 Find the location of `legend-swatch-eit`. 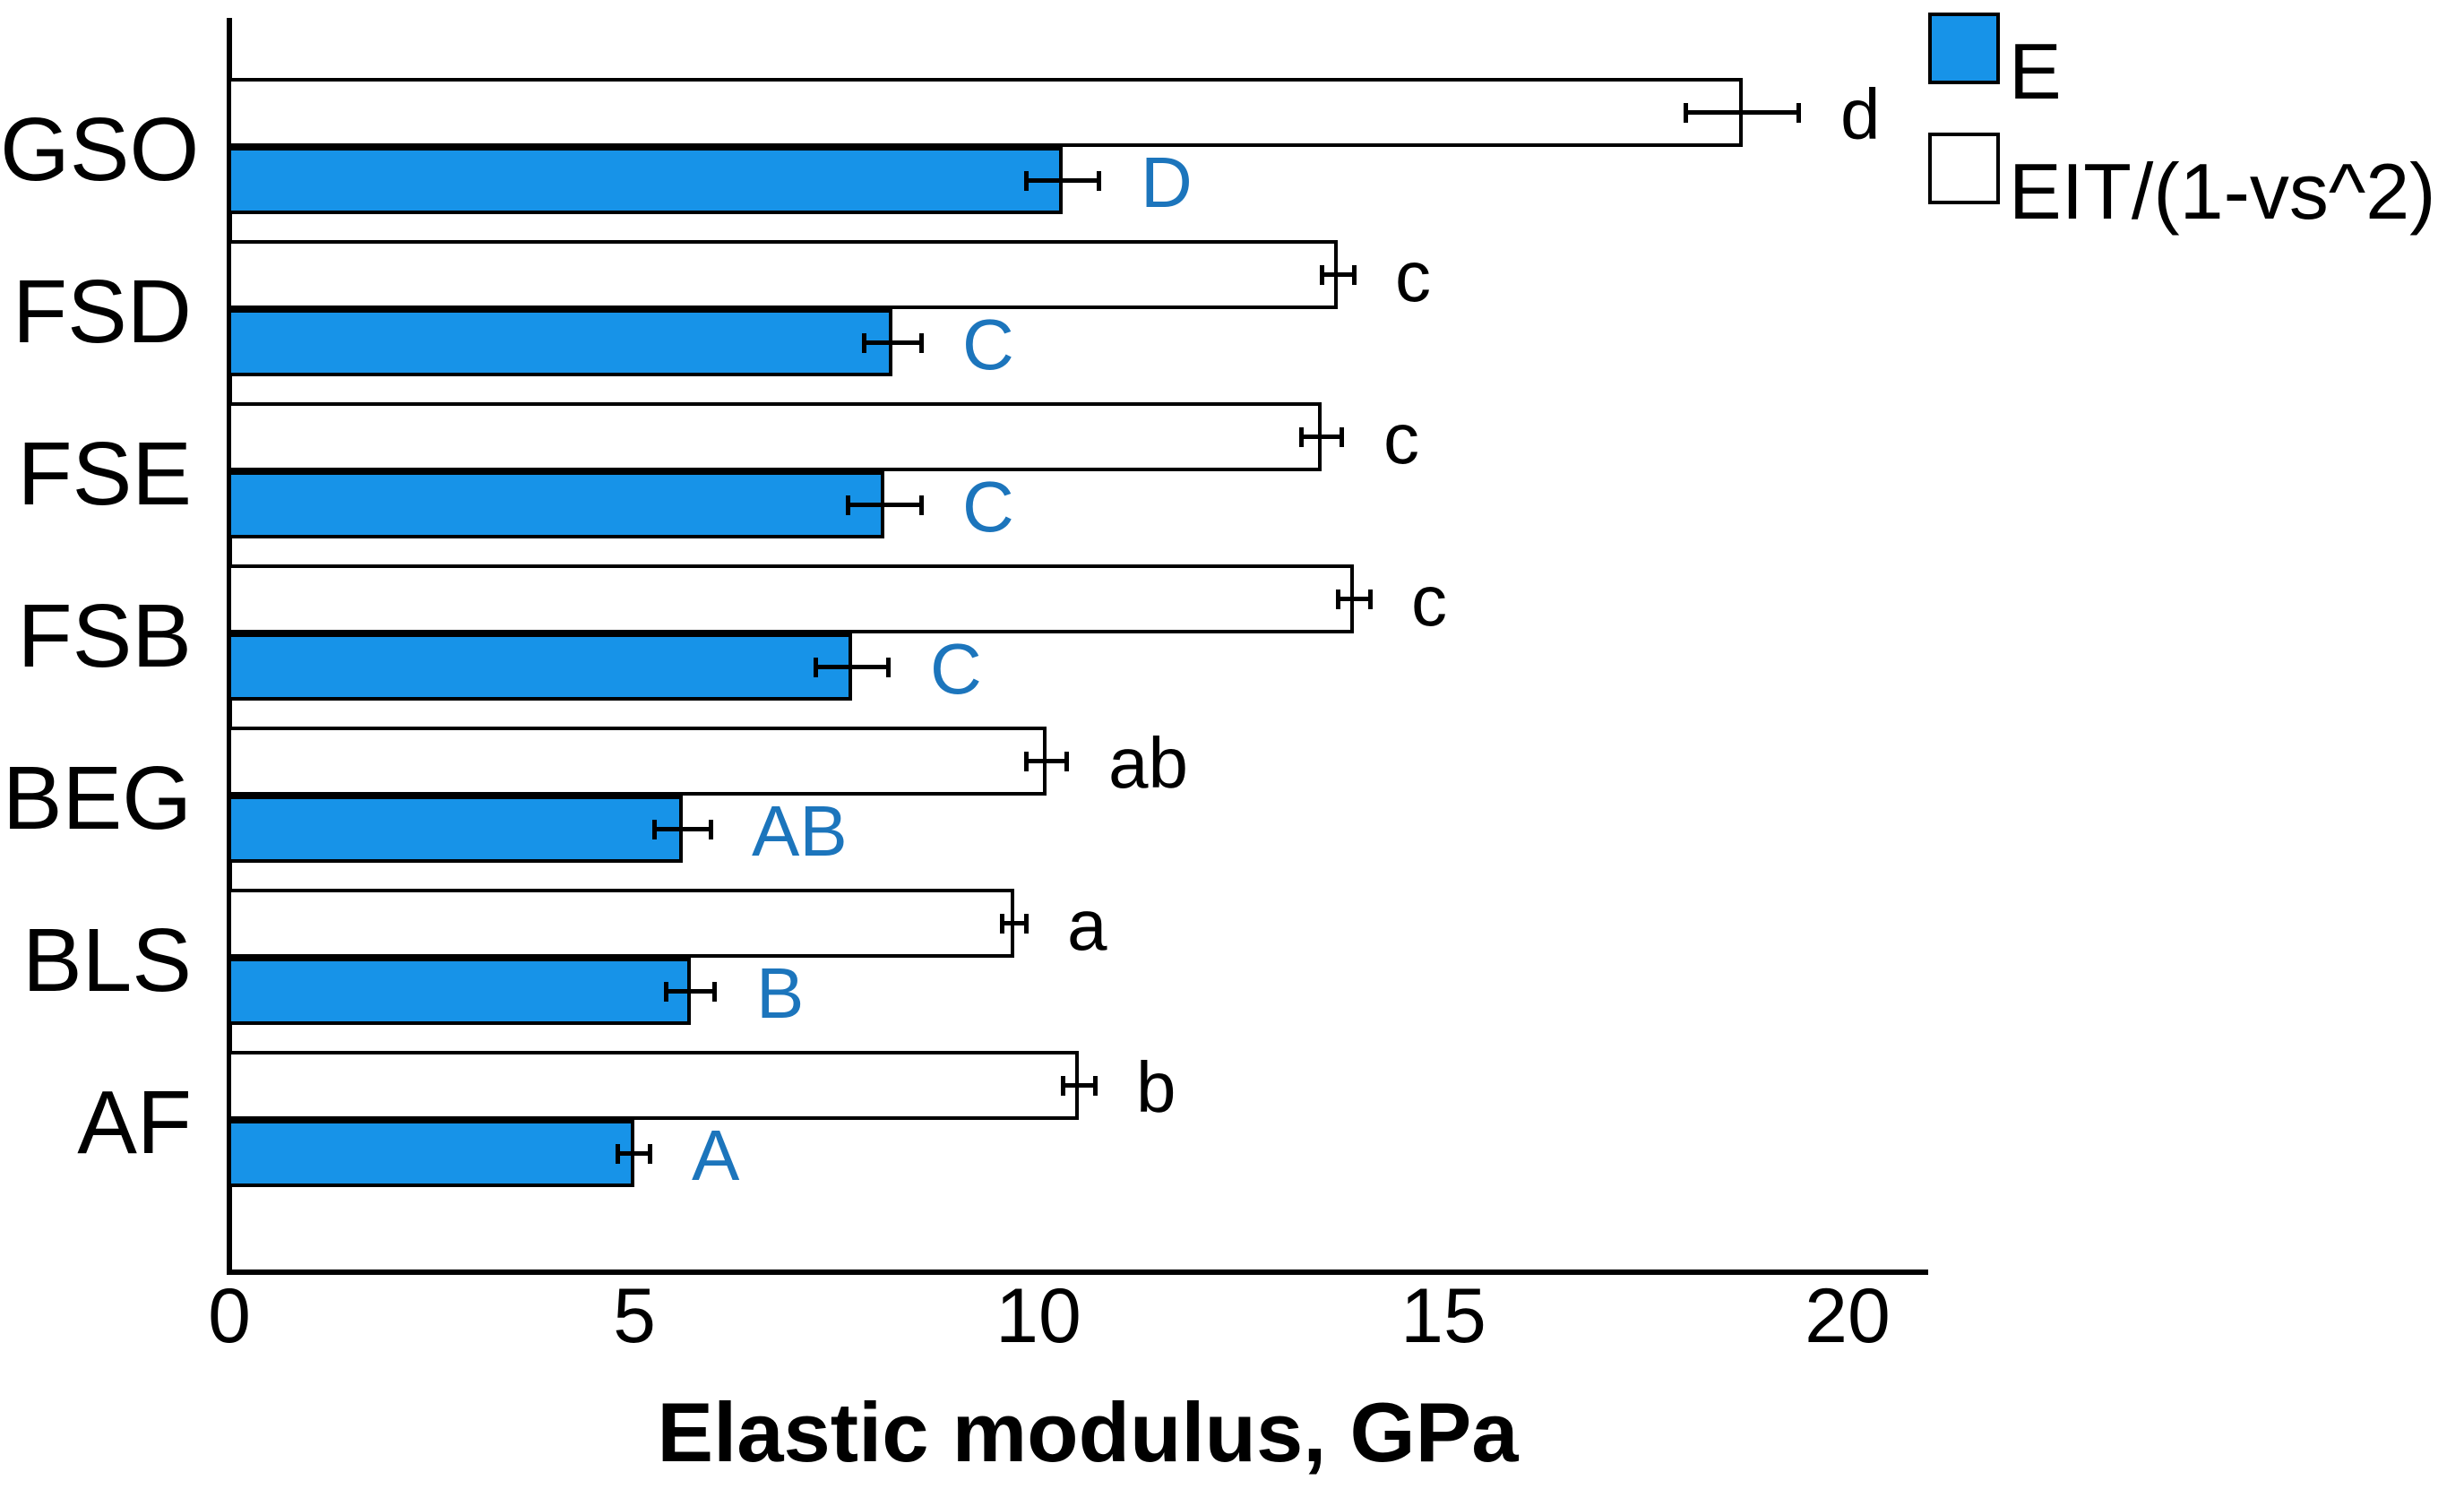

legend-swatch-eit is located at coordinates (1964, 169).